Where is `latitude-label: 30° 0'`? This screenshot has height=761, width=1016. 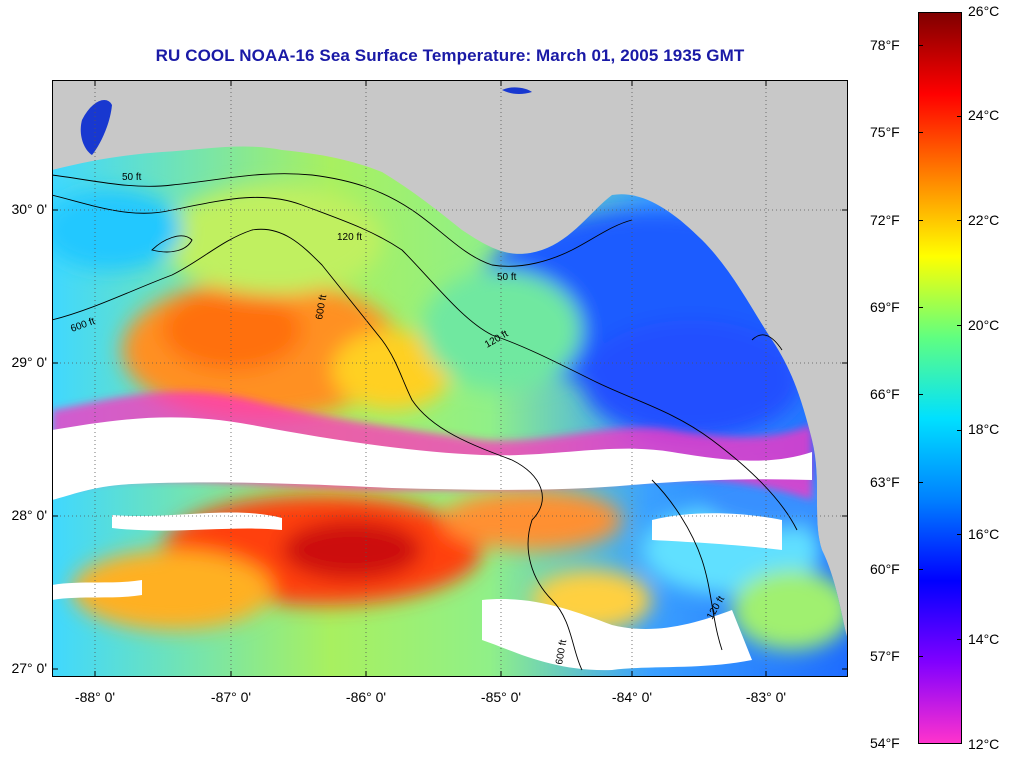
latitude-label: 30° 0' is located at coordinates (29, 209).